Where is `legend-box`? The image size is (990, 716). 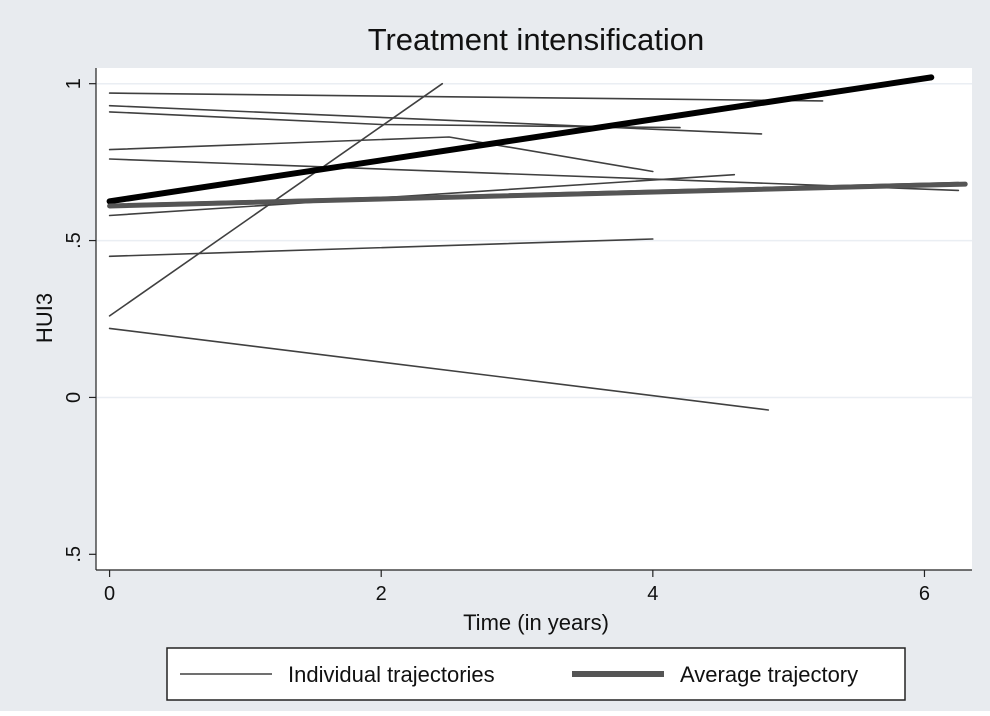
legend-box is located at coordinates (536, 674).